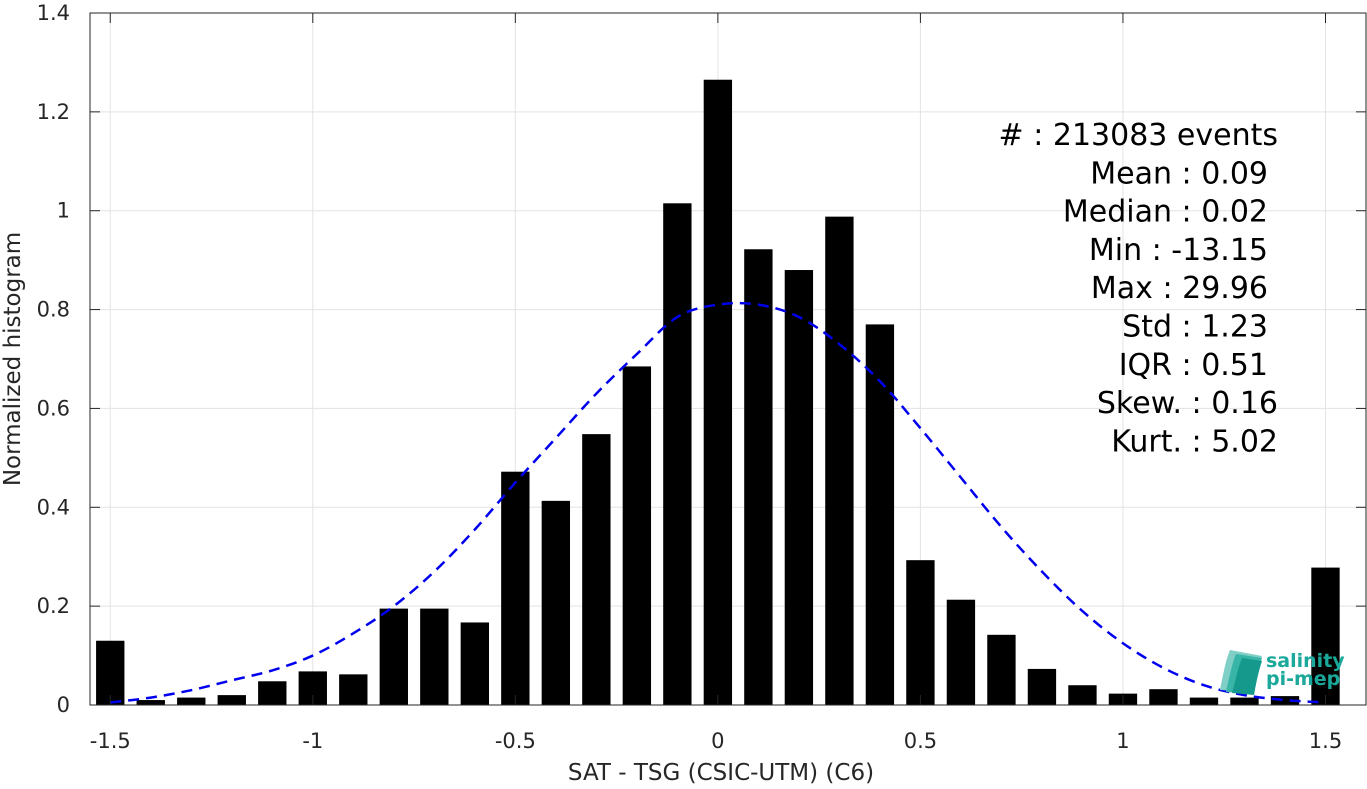  I want to click on y-tick-label: 1.2, so click(53, 112).